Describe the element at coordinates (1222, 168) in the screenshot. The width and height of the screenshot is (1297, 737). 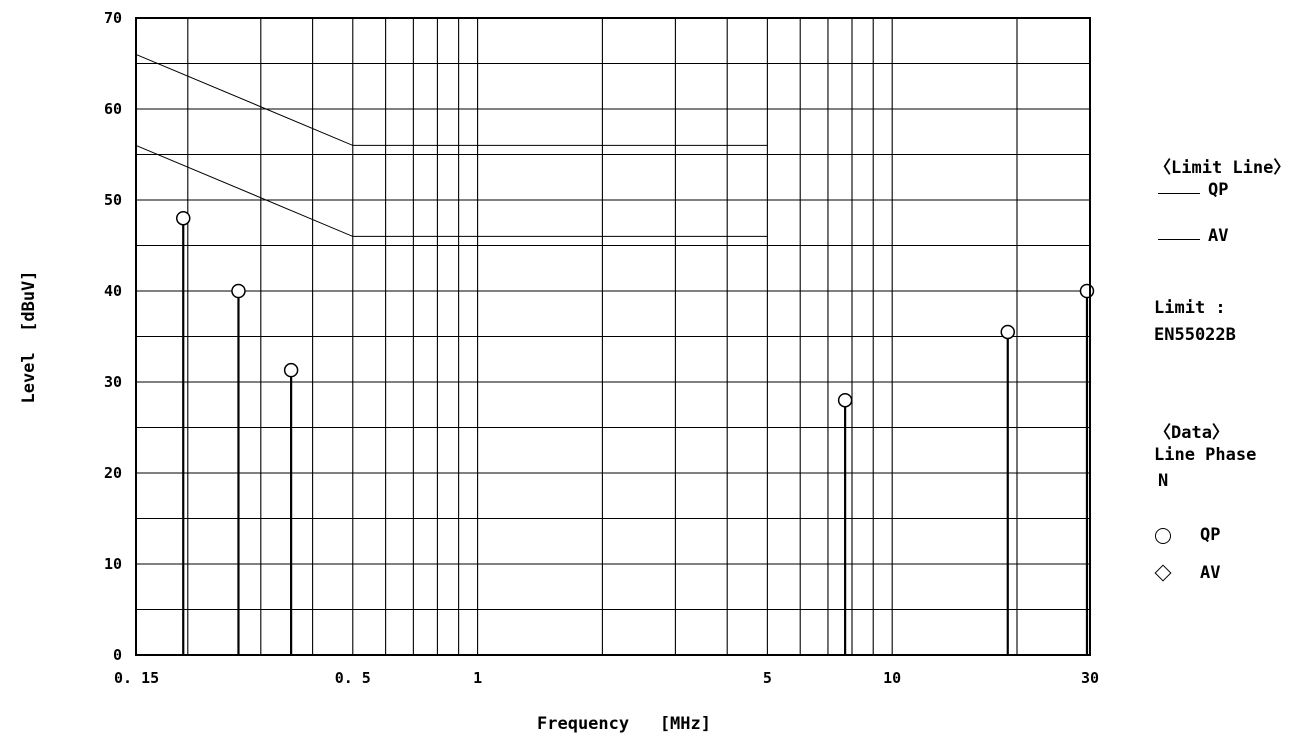
I see `legend-limit-header: 〈Limit Line〉` at that location.